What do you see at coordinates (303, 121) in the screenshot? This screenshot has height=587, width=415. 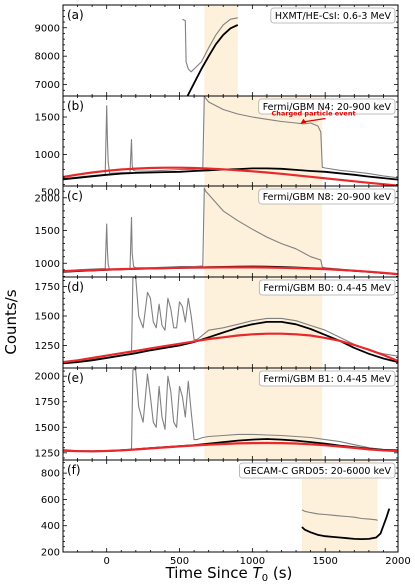 I see `annotation-arrow-head` at bounding box center [303, 121].